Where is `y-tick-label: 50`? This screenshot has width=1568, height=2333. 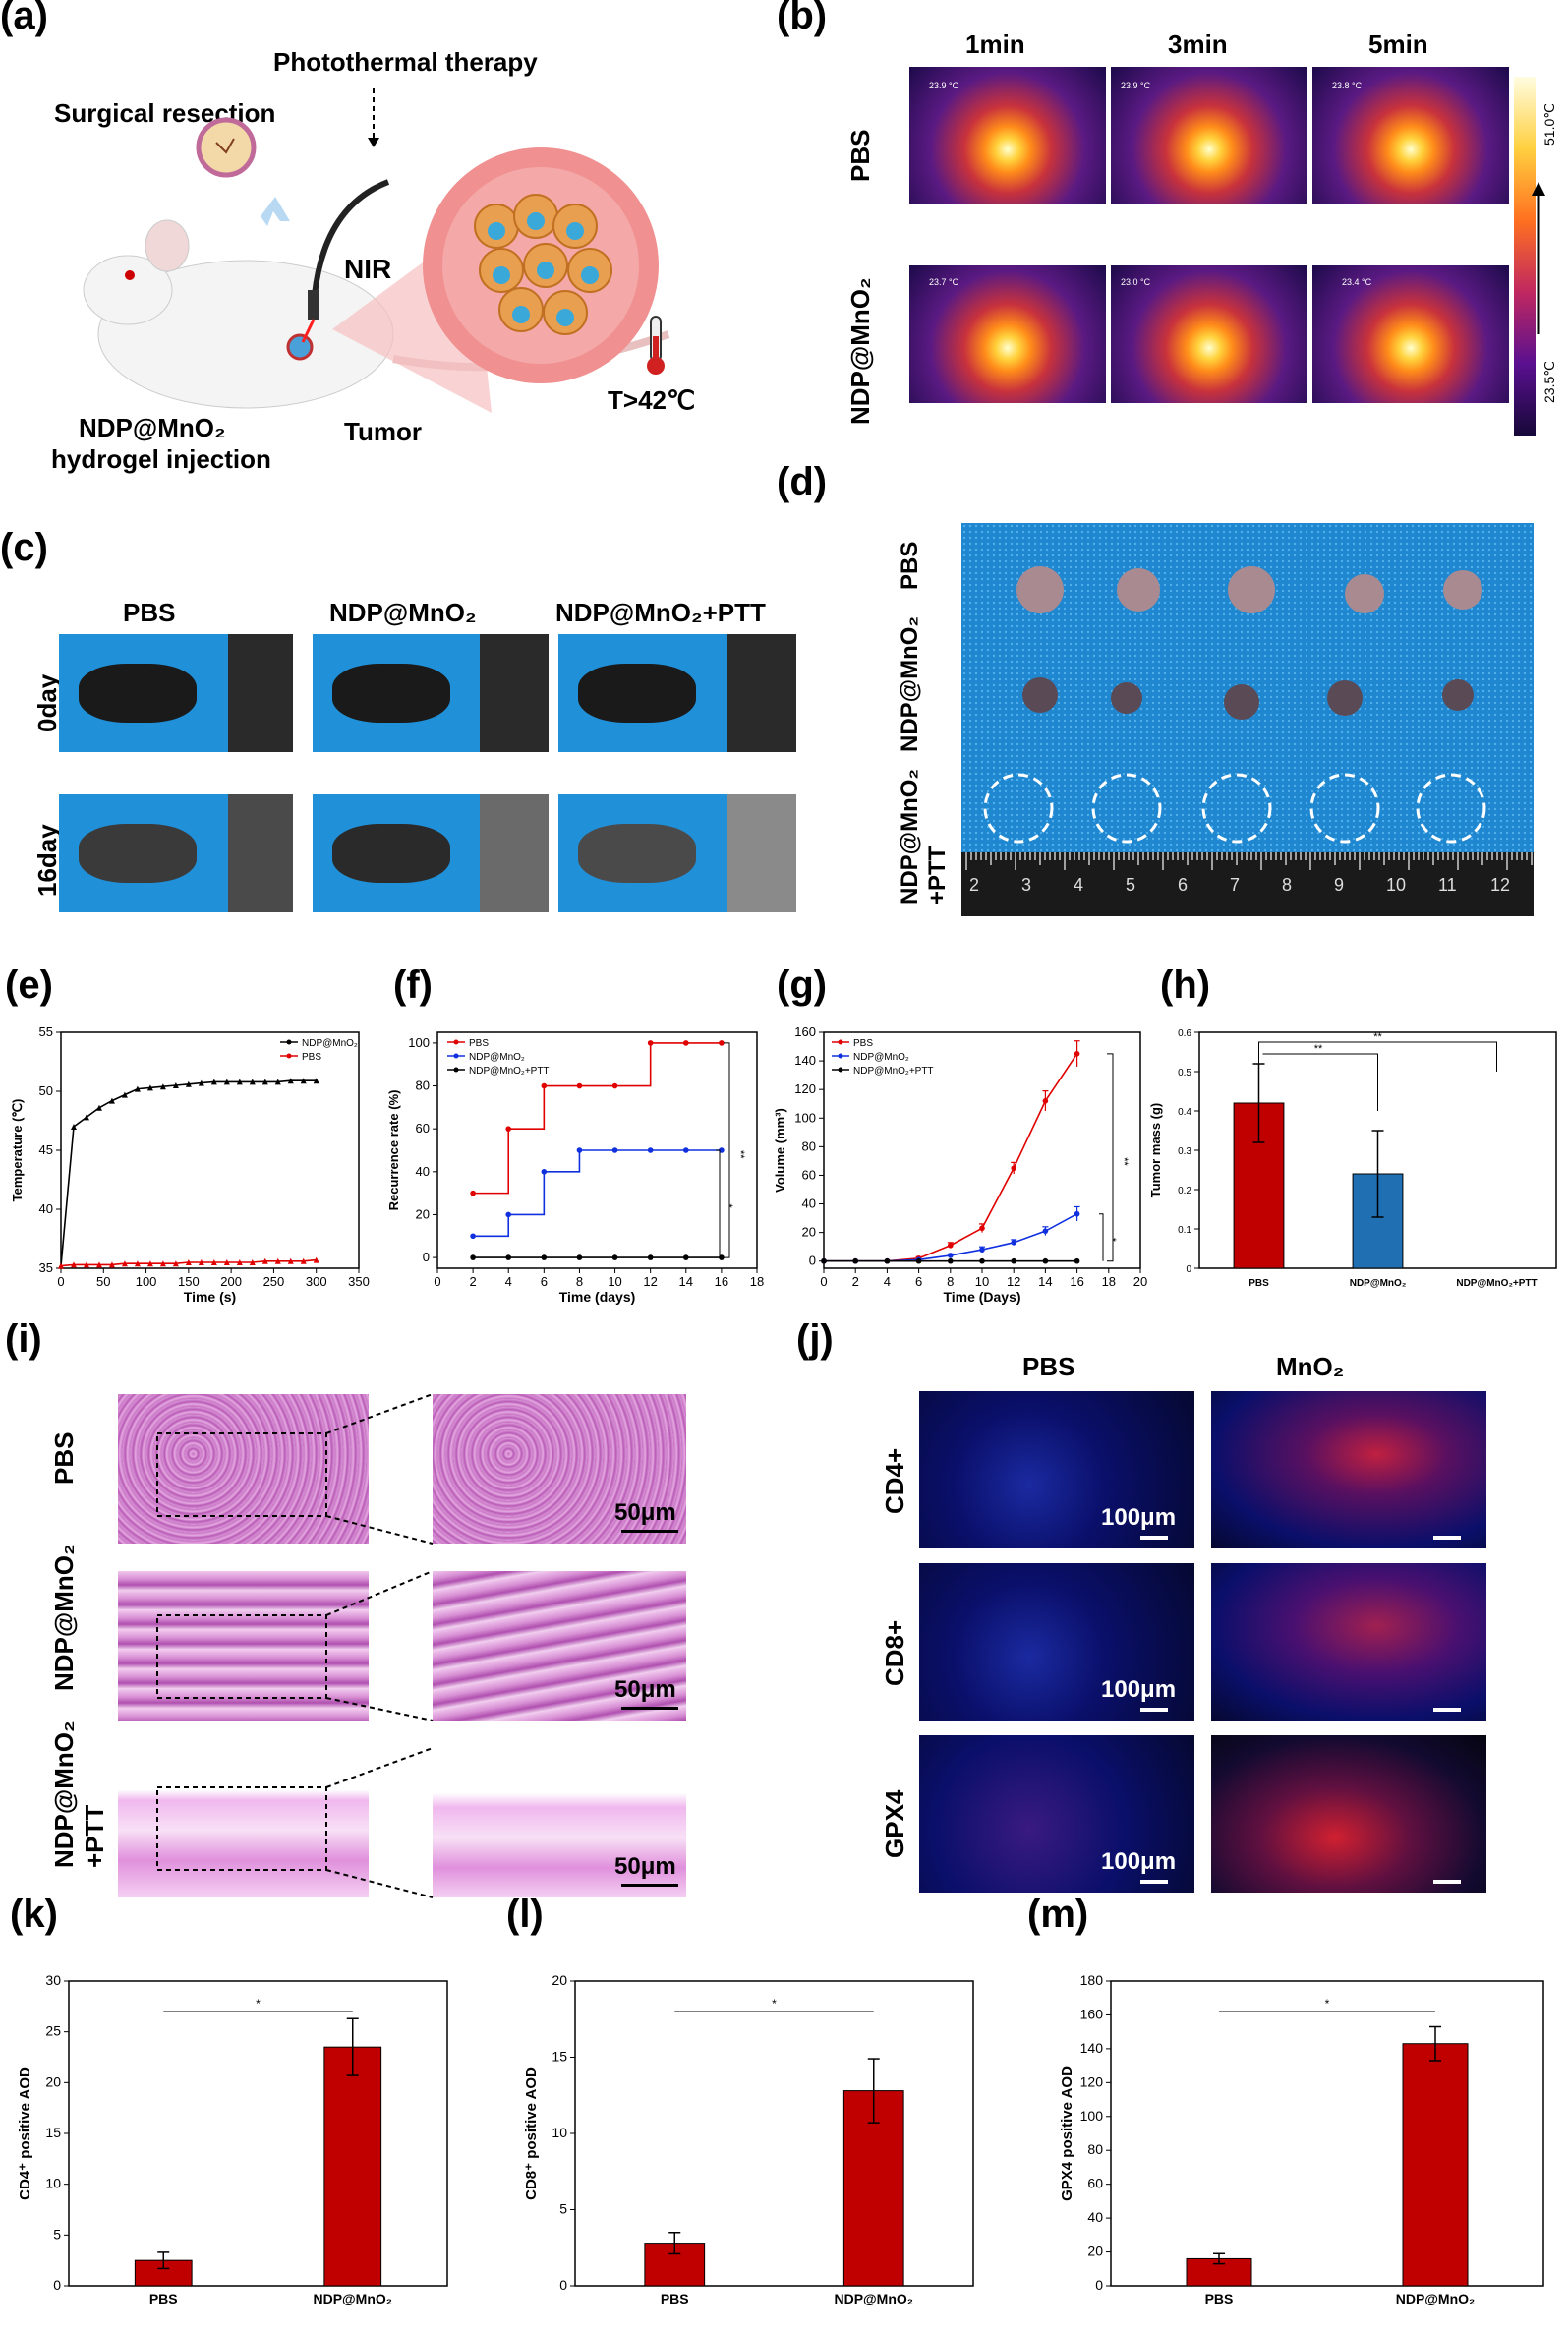
y-tick-label: 50 is located at coordinates (46, 1090).